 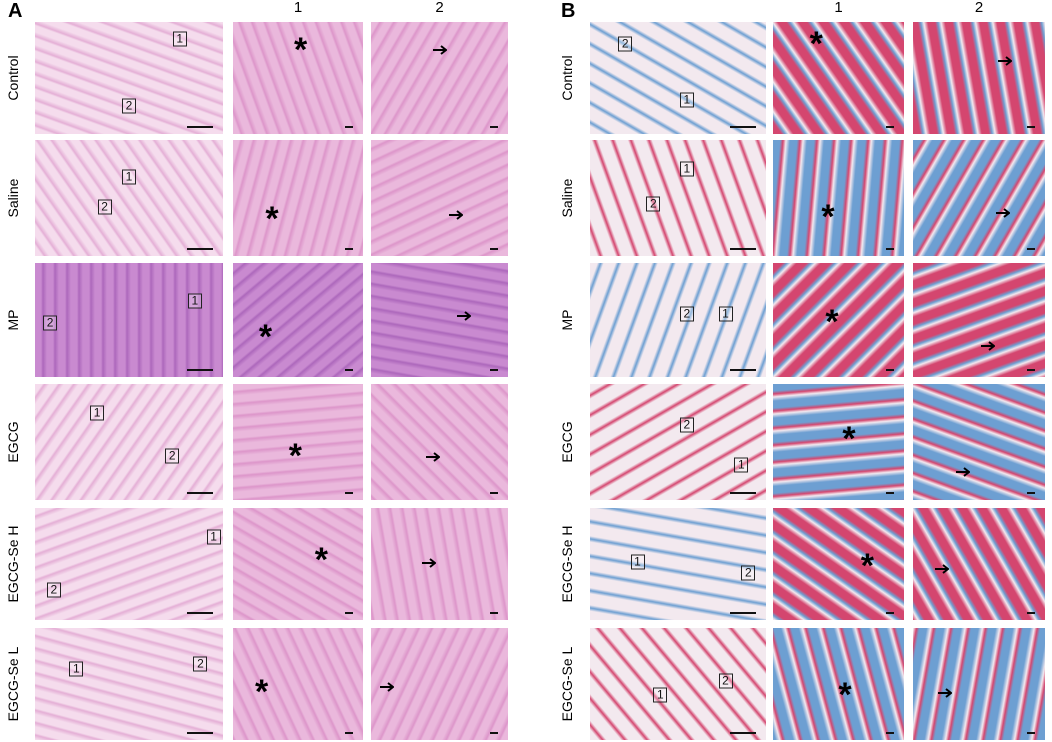 I want to click on panel-label: A, so click(x=15, y=11).